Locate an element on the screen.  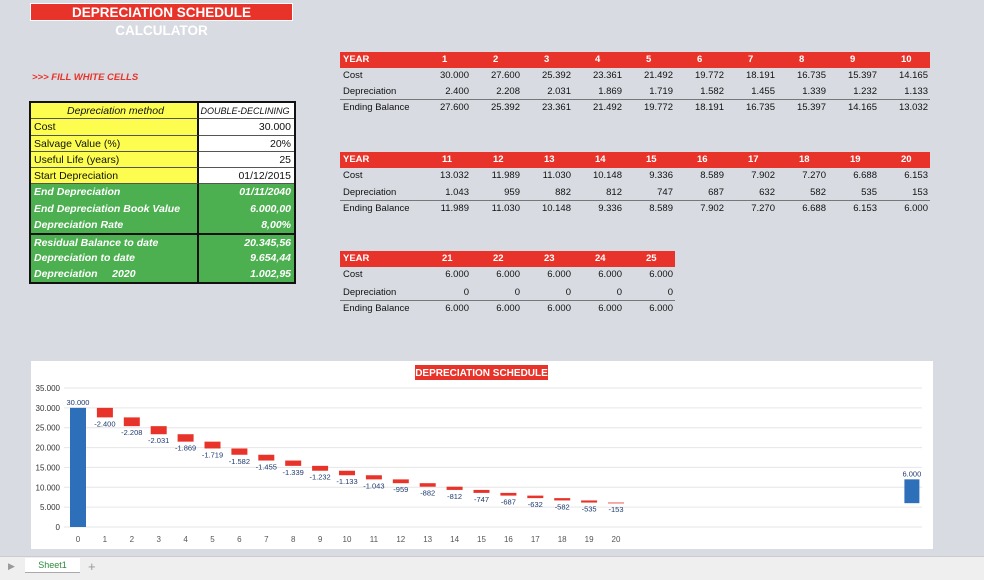
output-row: Depreciation 2020 1.002,95 is located at coordinates (162, 274).